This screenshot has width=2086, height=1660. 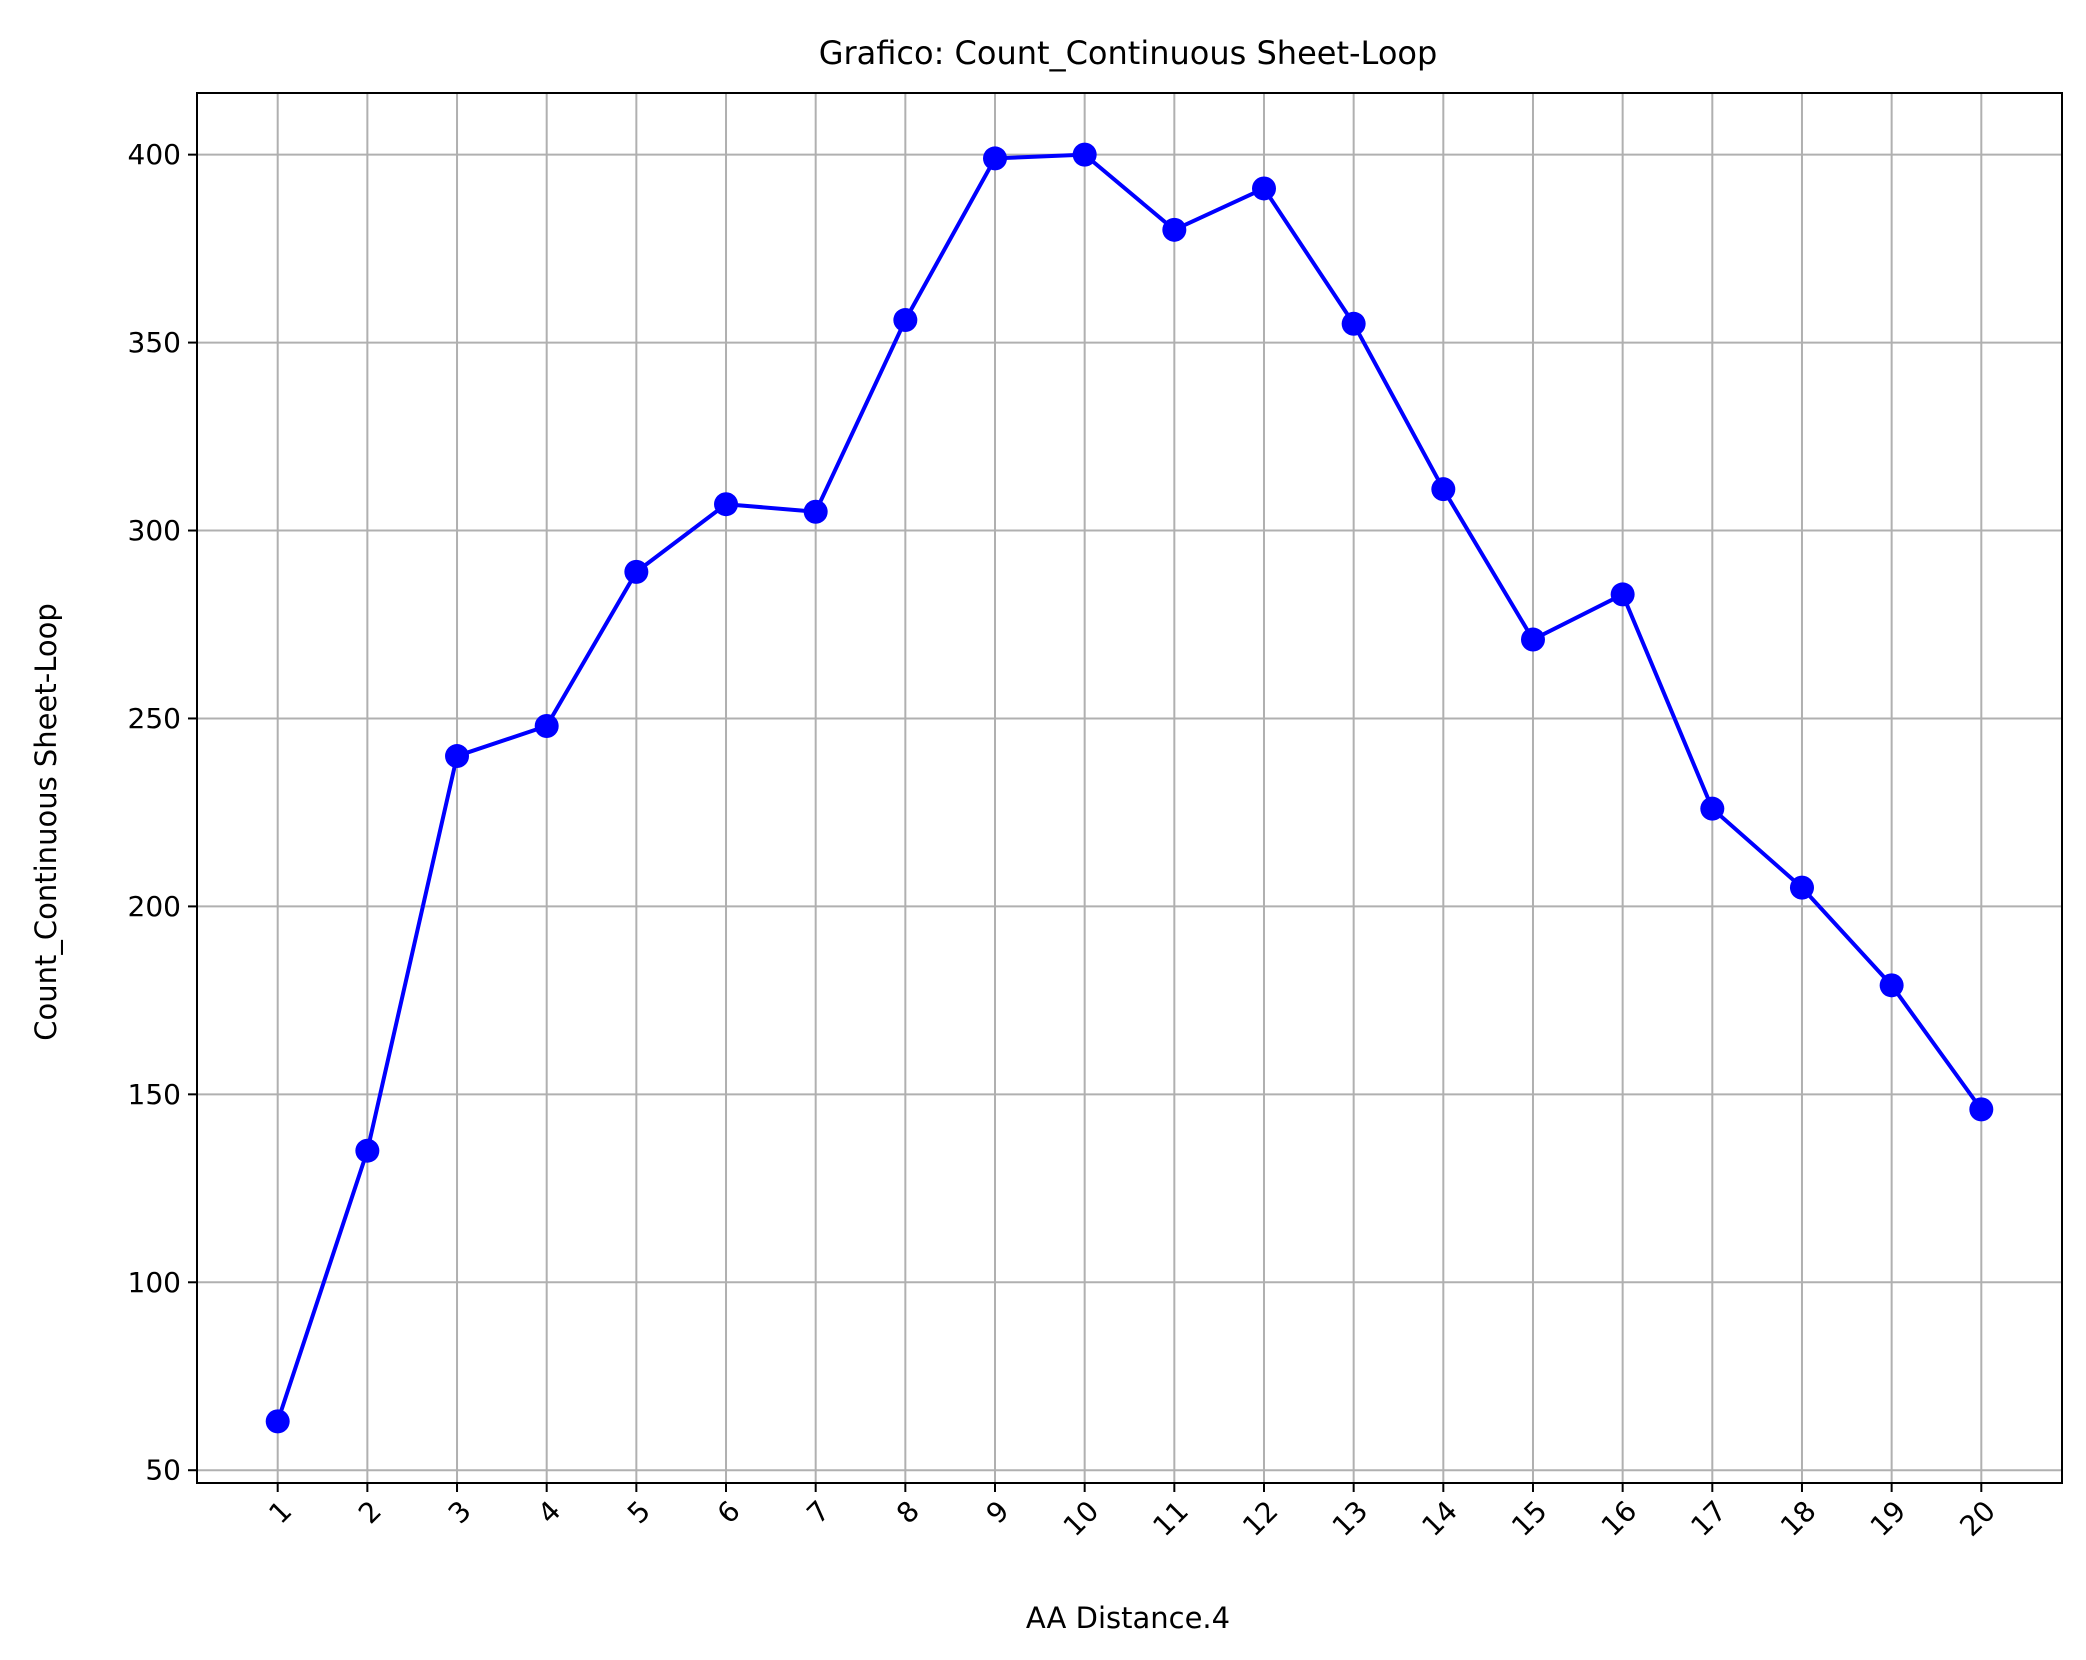 What do you see at coordinates (1128, 53) in the screenshot?
I see `chart-title: Grafico: Count_Continuous Sheet-Loop` at bounding box center [1128, 53].